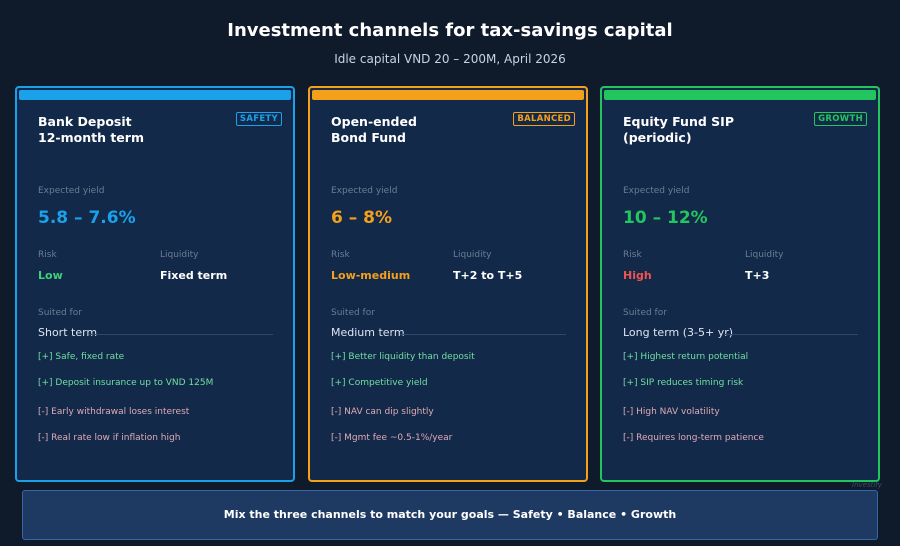 This screenshot has height=546, width=900. What do you see at coordinates (382, 412) in the screenshot?
I see `con-item: [-] NAV can dip slightly` at bounding box center [382, 412].